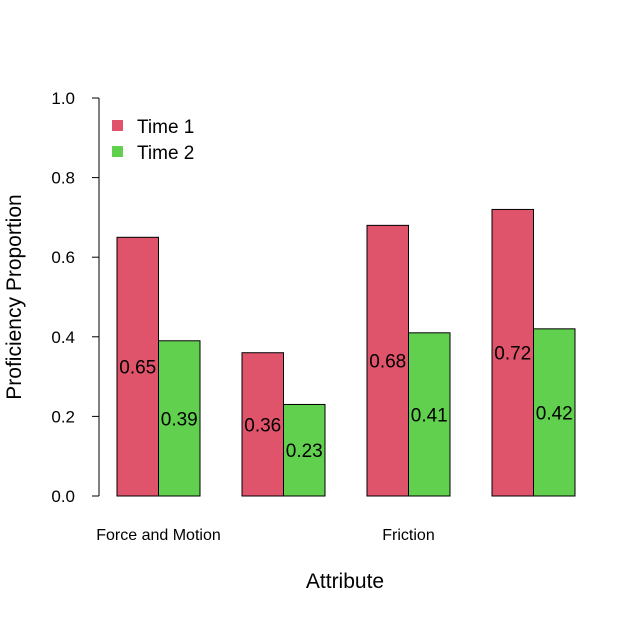 This screenshot has height=625, width=643. What do you see at coordinates (165, 127) in the screenshot?
I see `legend-label: Time 1` at bounding box center [165, 127].